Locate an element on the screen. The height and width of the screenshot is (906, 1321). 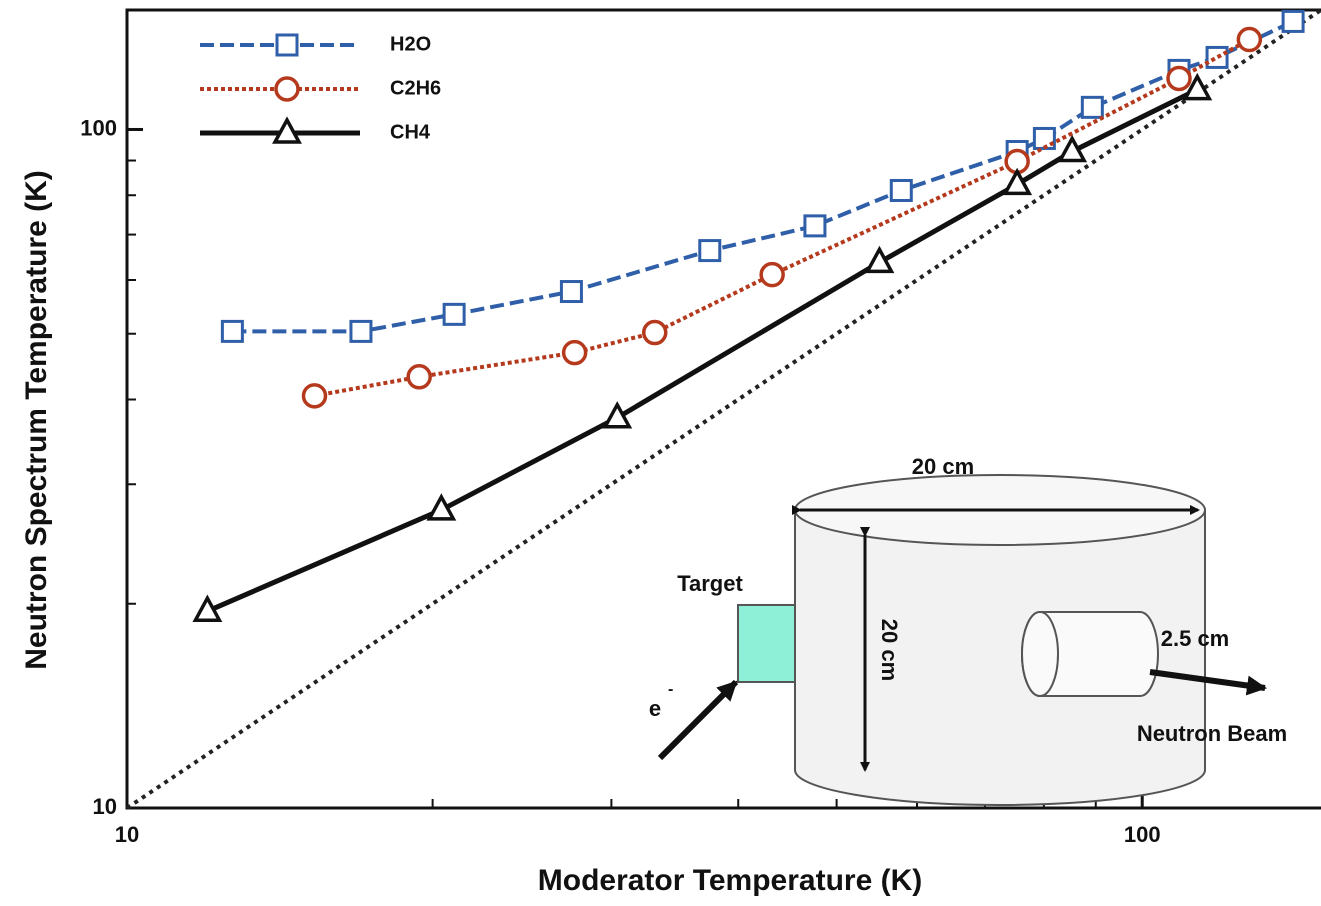
electron-arrow is located at coordinates (698, 720).